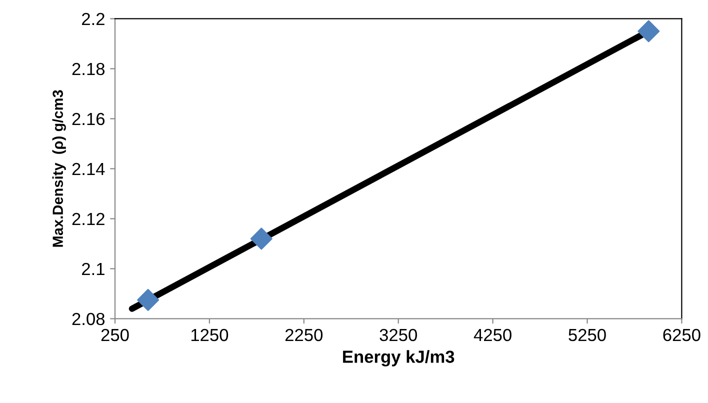 This screenshot has height=403, width=708. I want to click on y-tick-label: 2.12, so click(88, 218).